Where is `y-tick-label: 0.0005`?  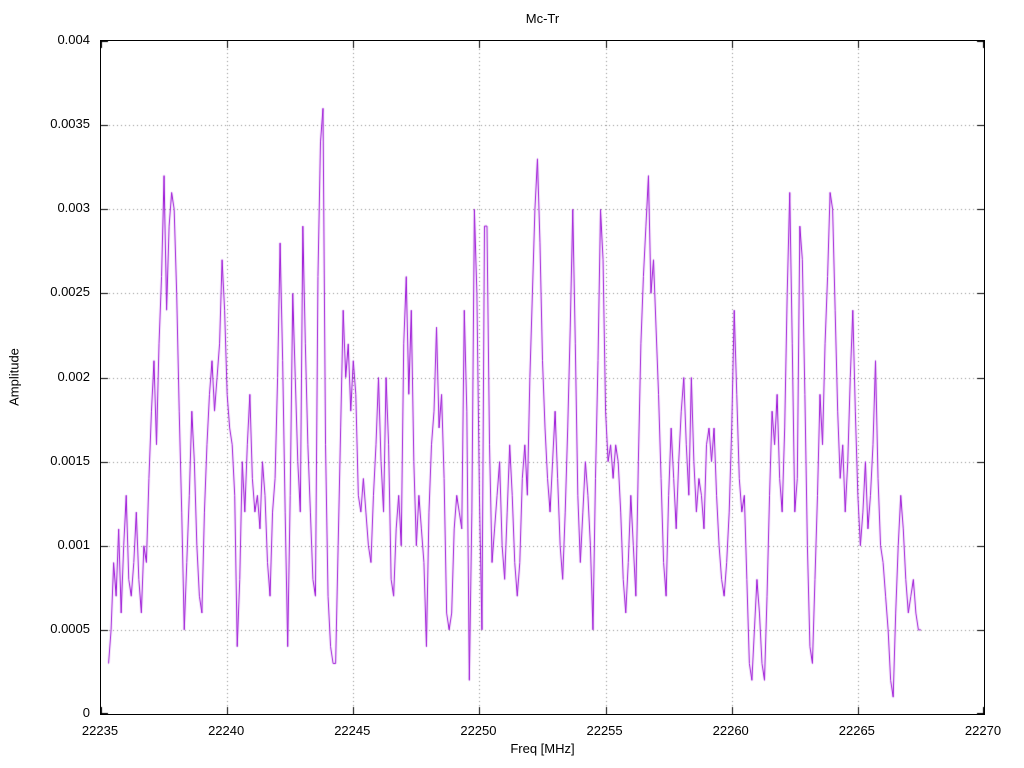 y-tick-label: 0.0005 is located at coordinates (70, 628).